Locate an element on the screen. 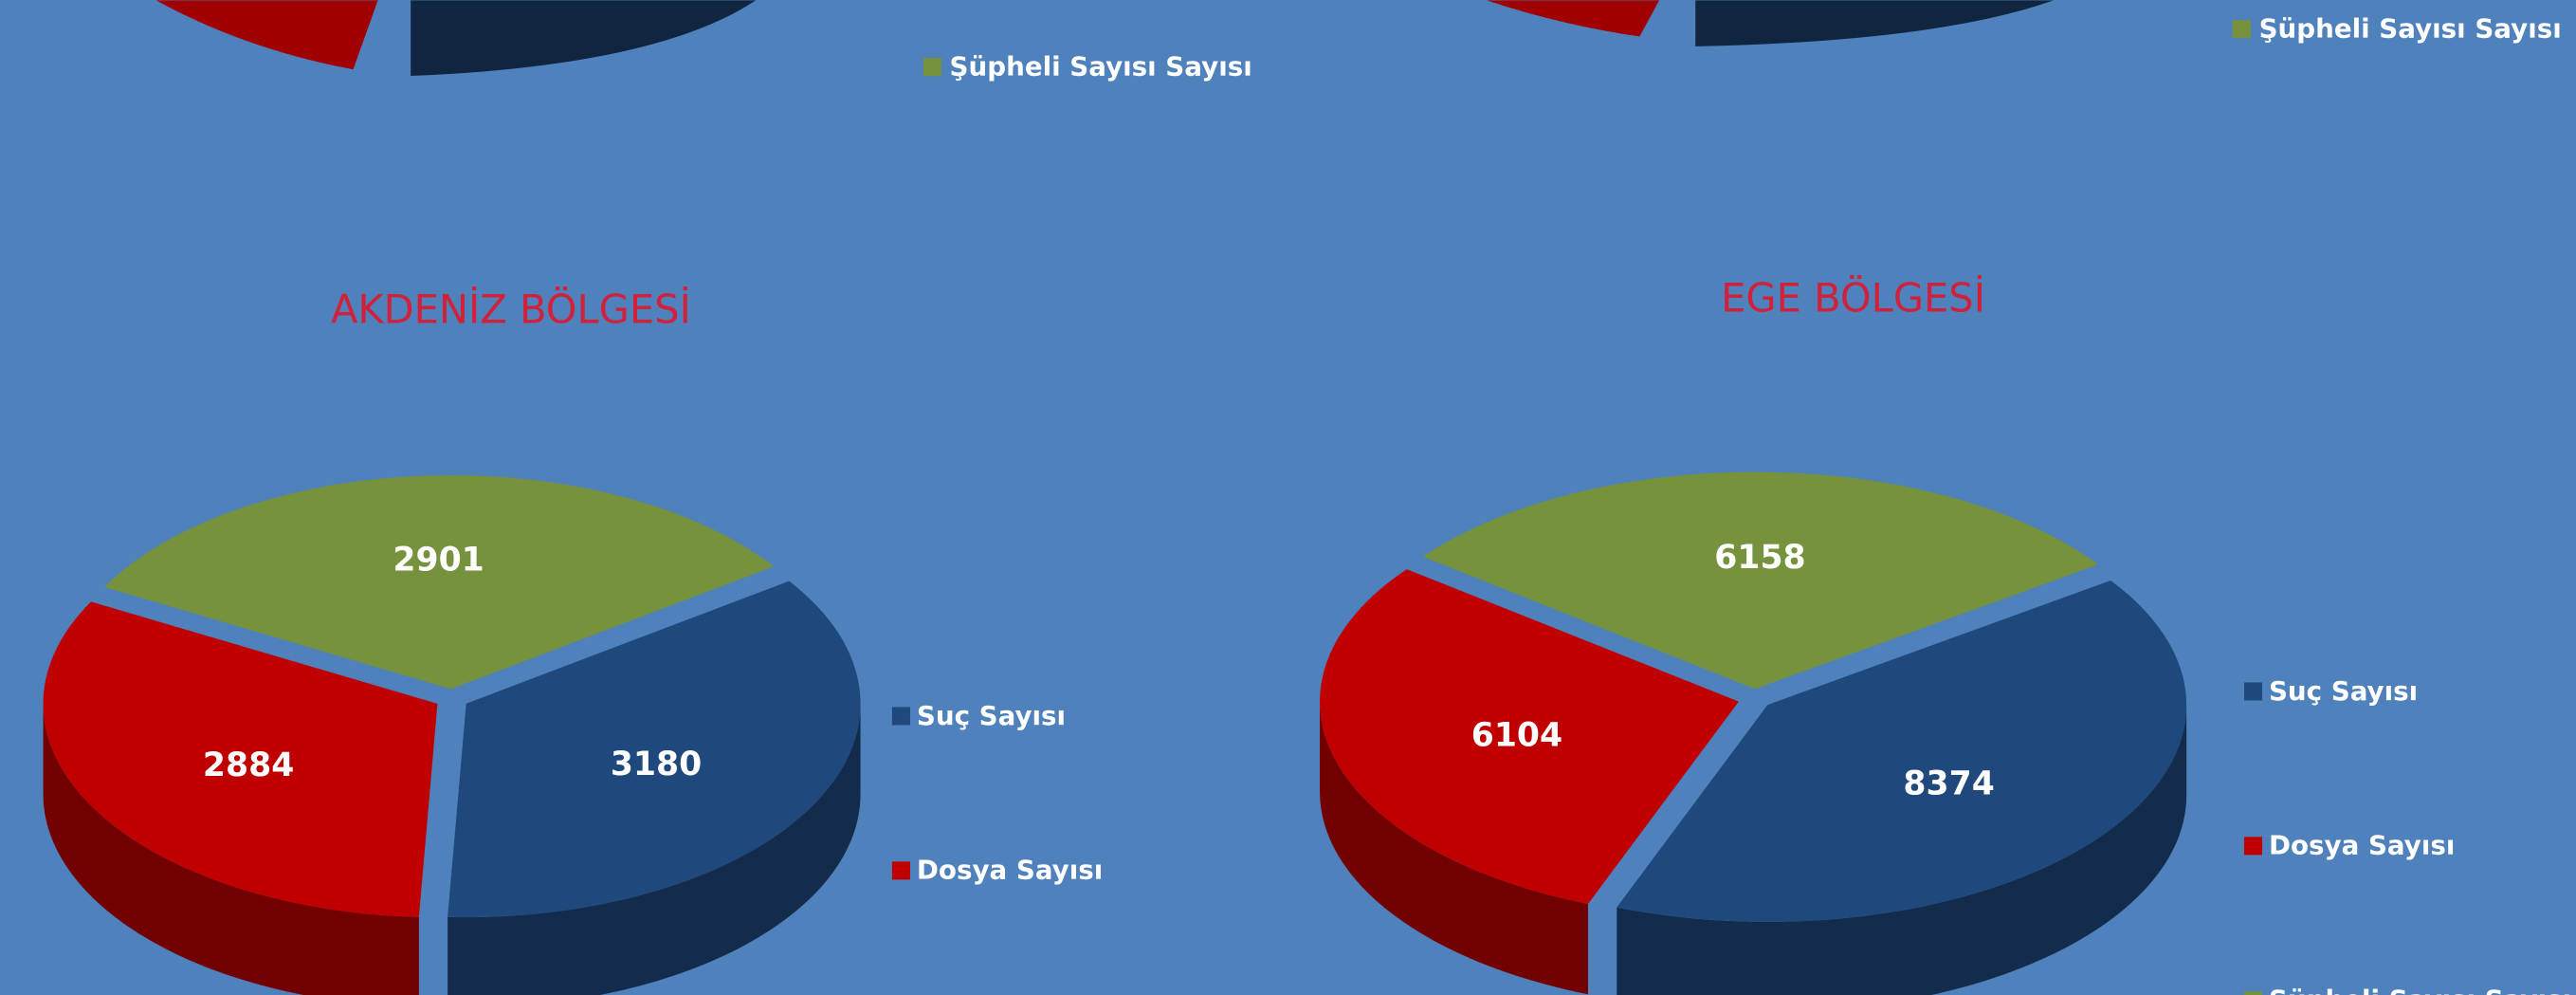 The image size is (2576, 995). chart-title: AKDENİZ BÖLGESİ is located at coordinates (511, 309).